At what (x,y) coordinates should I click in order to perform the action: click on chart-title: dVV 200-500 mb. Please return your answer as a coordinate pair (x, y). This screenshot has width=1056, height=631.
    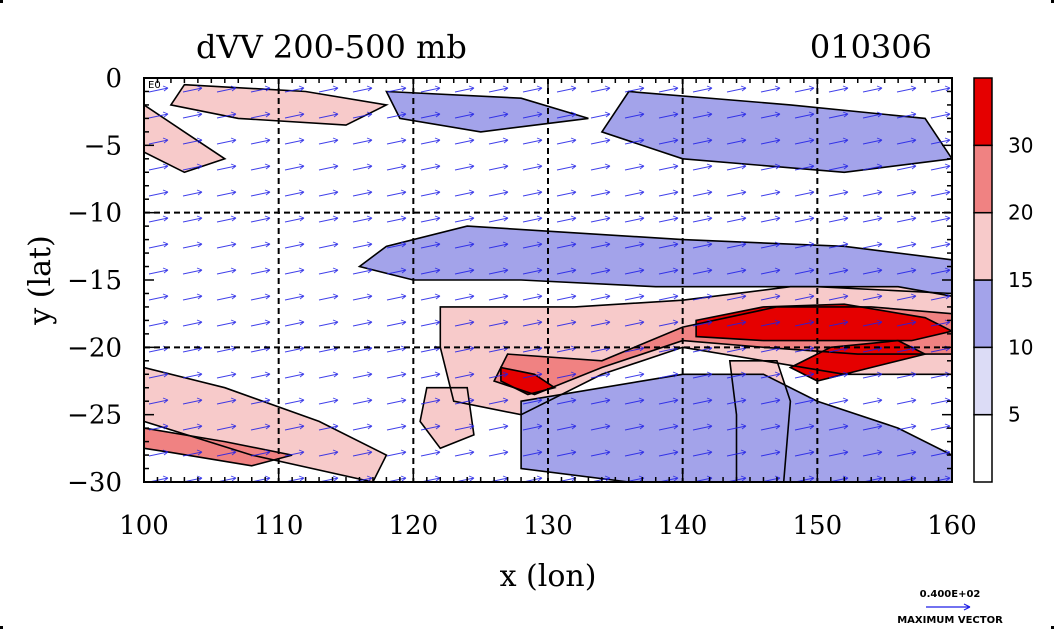
    Looking at the image, I should click on (331, 47).